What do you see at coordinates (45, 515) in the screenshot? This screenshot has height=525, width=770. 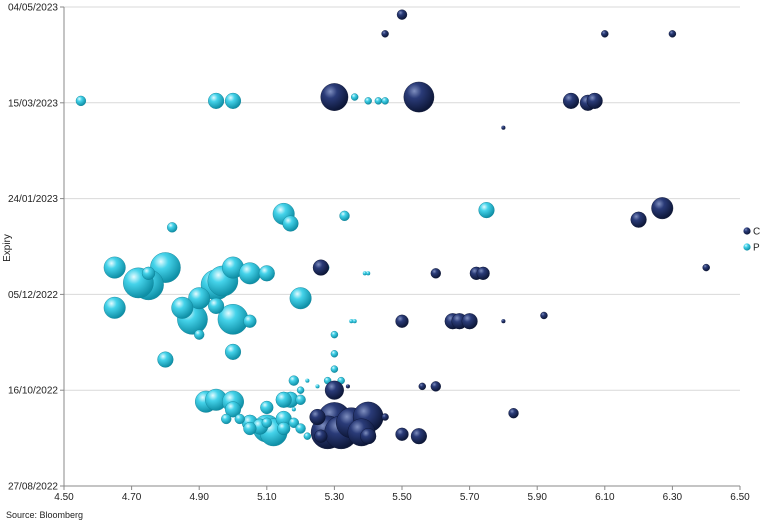 I see `source-note: Source: Bloomberg` at bounding box center [45, 515].